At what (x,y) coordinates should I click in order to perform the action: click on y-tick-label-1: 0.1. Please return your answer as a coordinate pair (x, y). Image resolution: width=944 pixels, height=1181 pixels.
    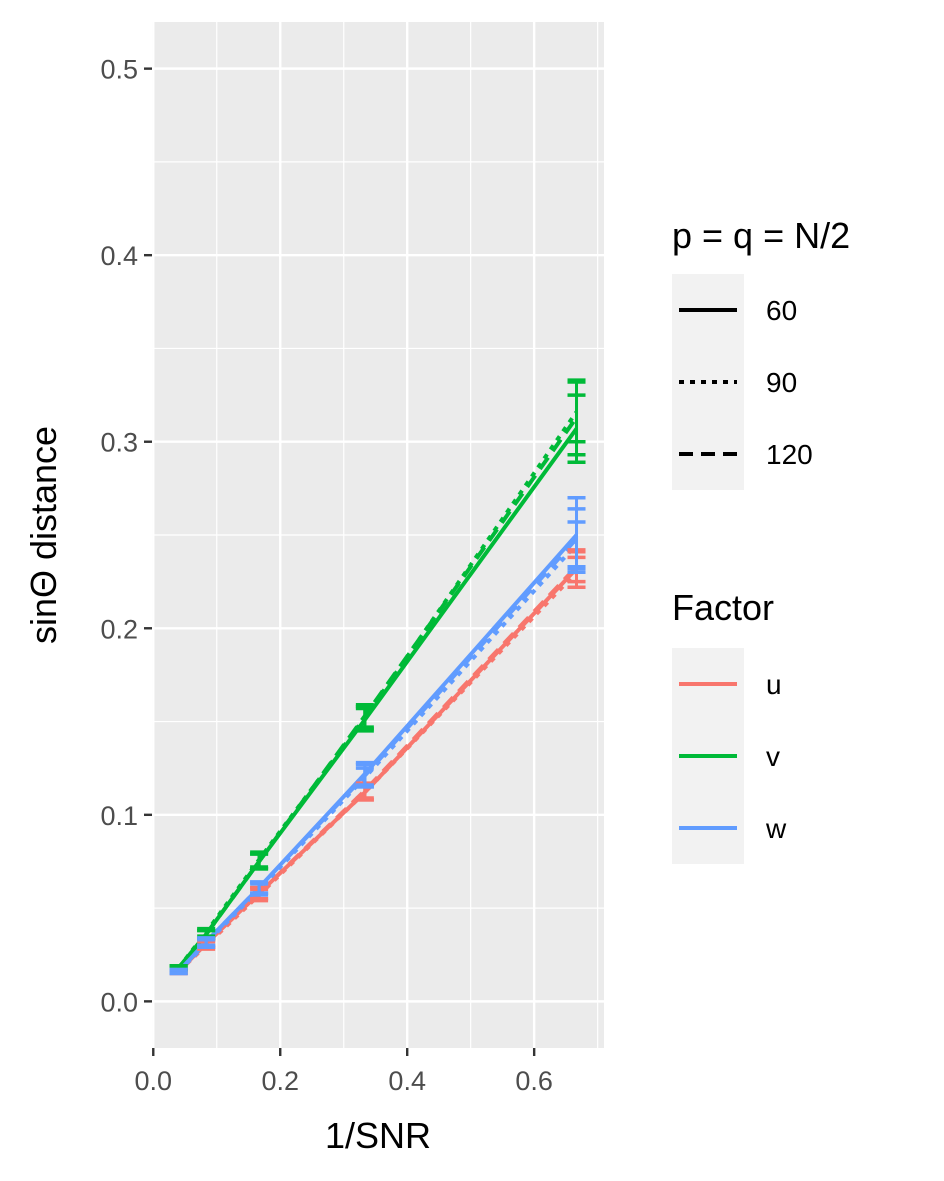
    Looking at the image, I should click on (119, 816).